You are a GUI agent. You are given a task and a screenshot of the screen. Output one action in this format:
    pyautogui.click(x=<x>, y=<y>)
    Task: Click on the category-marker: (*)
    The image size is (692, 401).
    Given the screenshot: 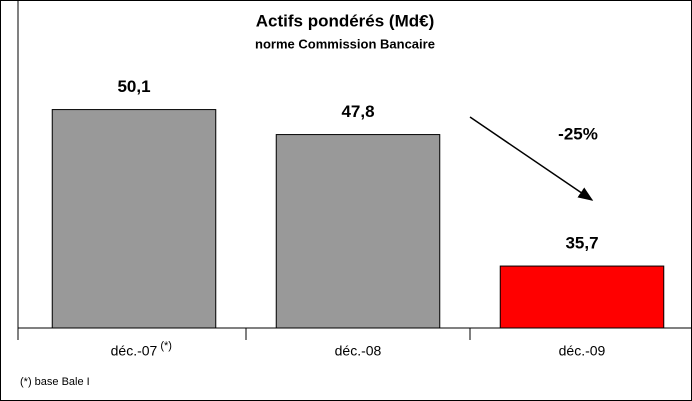 What is the action you would take?
    pyautogui.click(x=166, y=346)
    